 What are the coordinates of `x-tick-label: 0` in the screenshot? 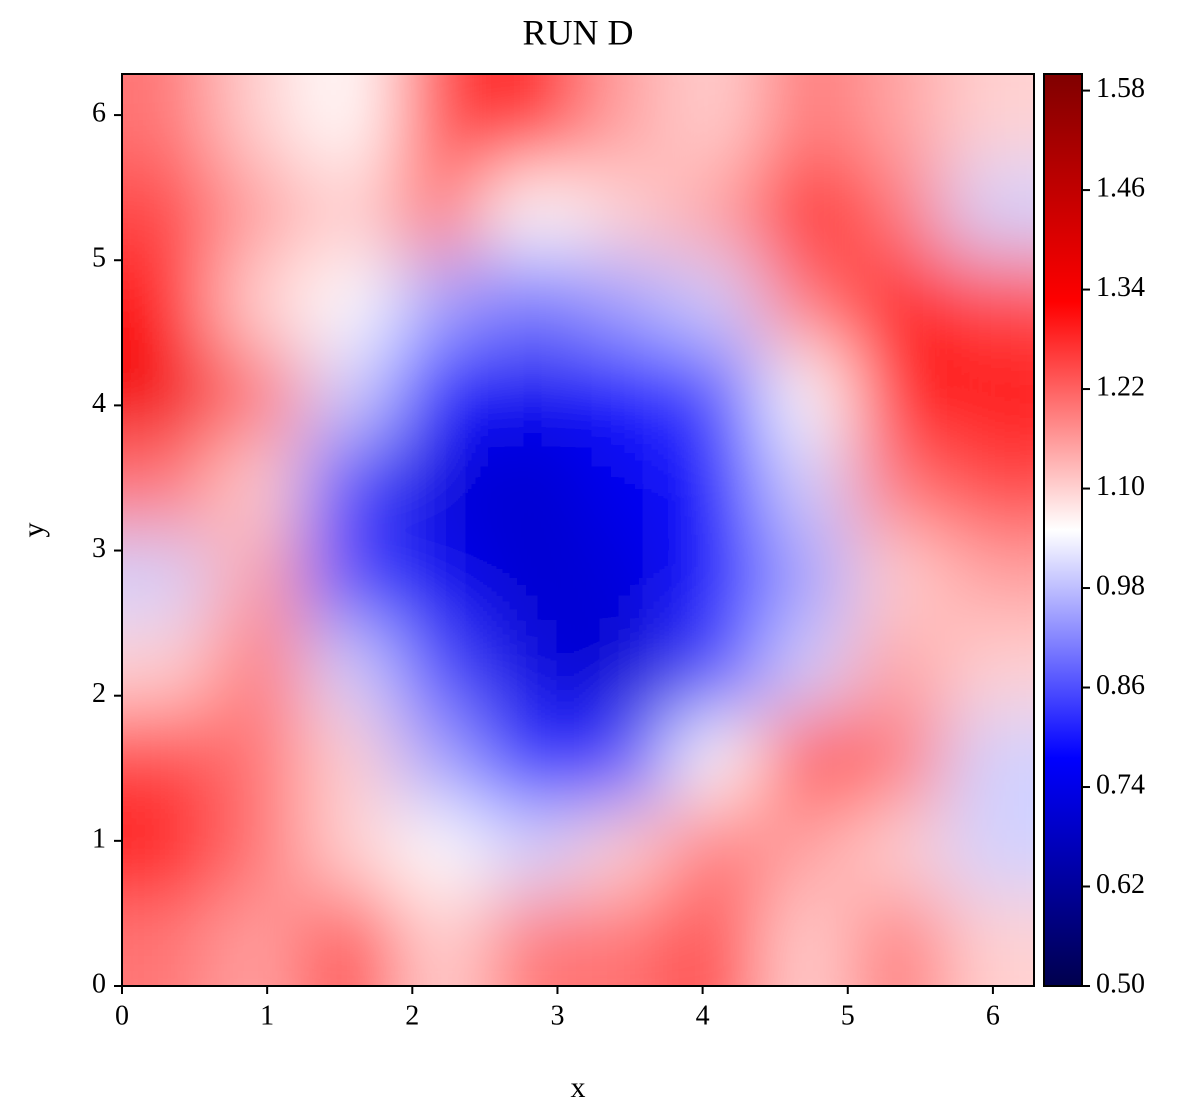 It's located at (122, 1015).